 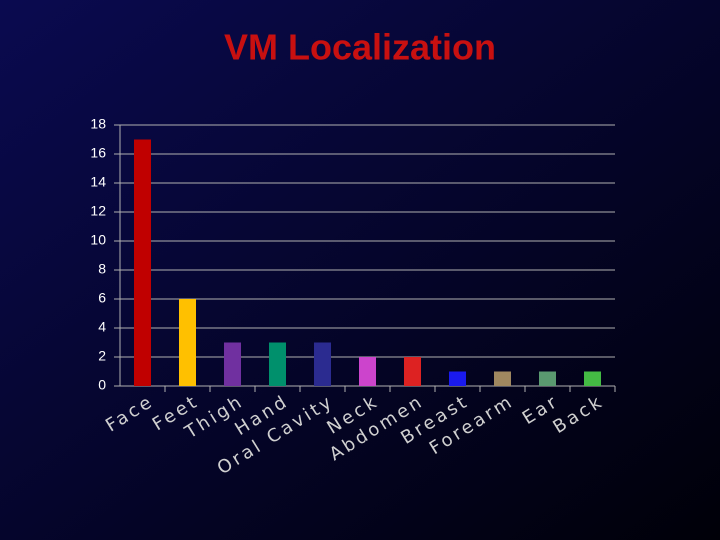 What do you see at coordinates (102, 327) in the screenshot?
I see `y-tick-label: 4` at bounding box center [102, 327].